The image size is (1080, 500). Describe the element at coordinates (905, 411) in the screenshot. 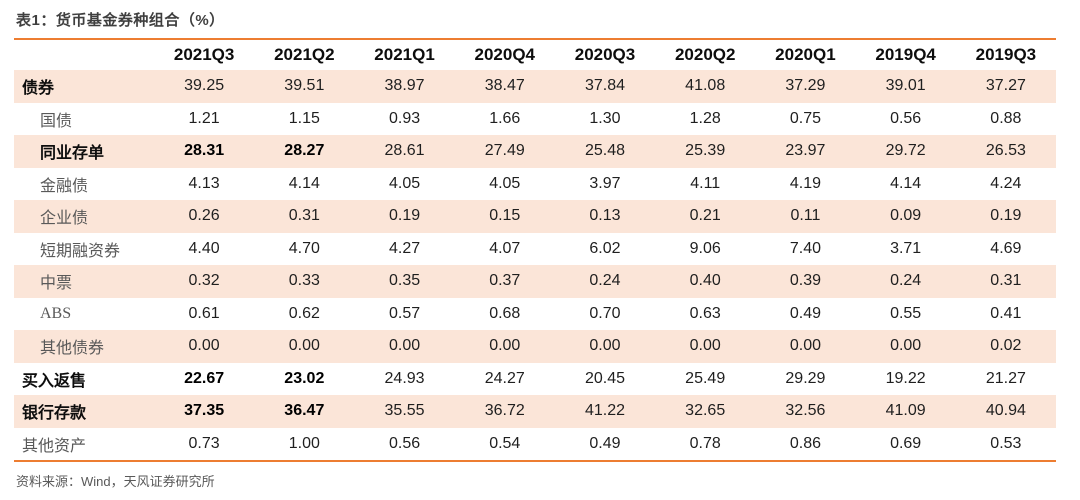

I see `value-cell: 41.09` at that location.